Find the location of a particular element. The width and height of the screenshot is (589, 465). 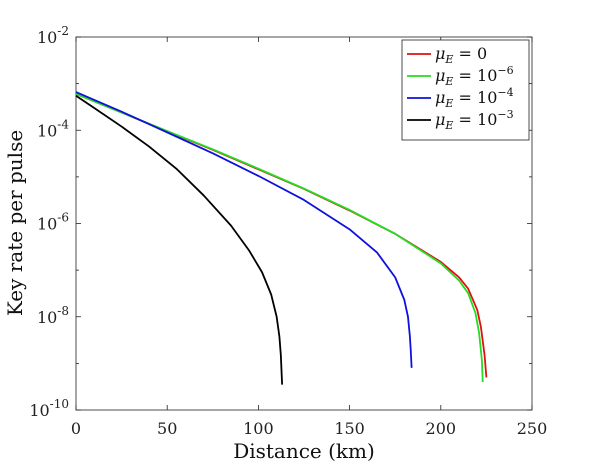

legend-box is located at coordinates (465, 90).